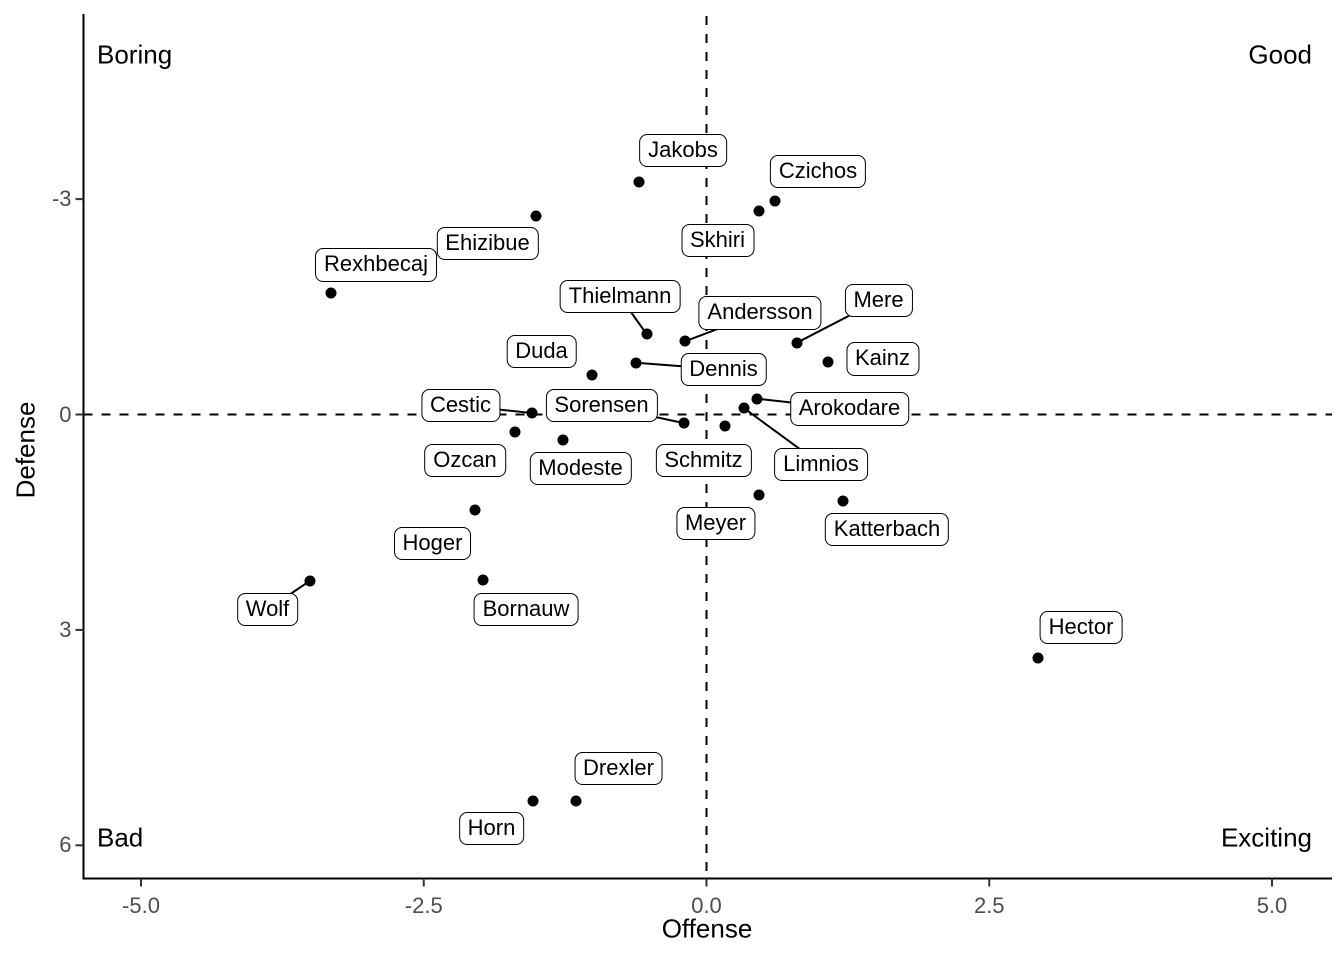  Describe the element at coordinates (797, 343) in the screenshot. I see `data-point-mere` at that location.